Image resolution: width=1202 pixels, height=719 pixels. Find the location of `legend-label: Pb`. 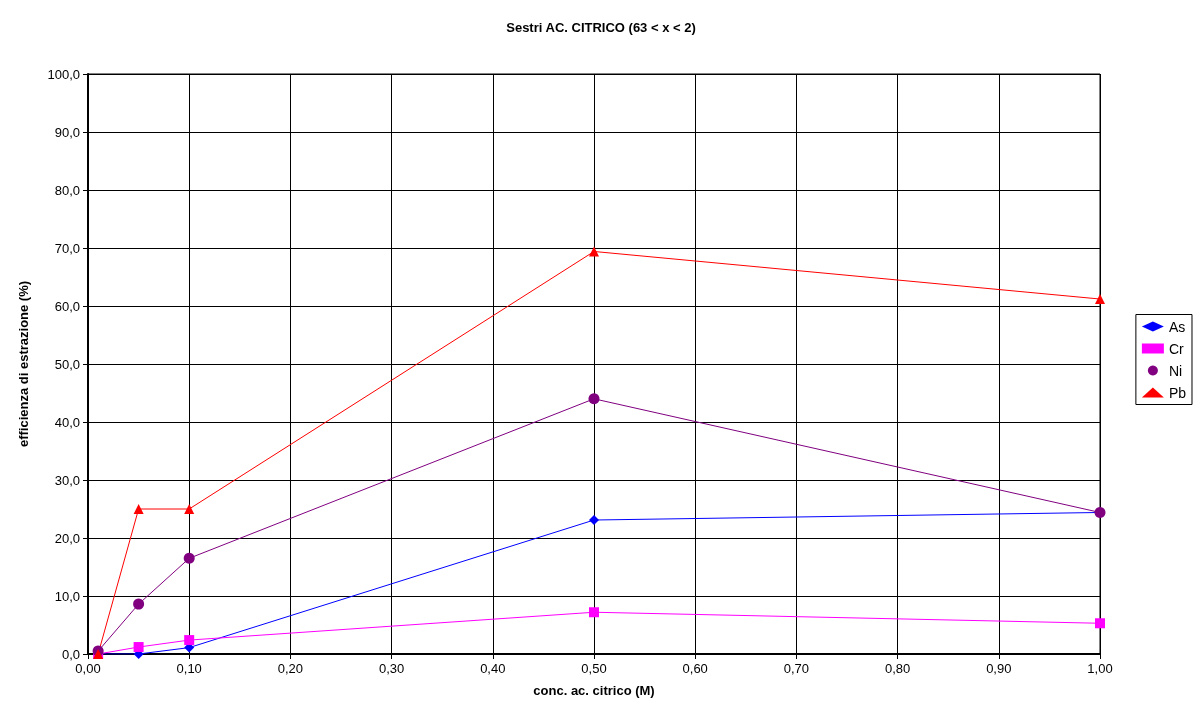

legend-label: Pb is located at coordinates (1177, 392).